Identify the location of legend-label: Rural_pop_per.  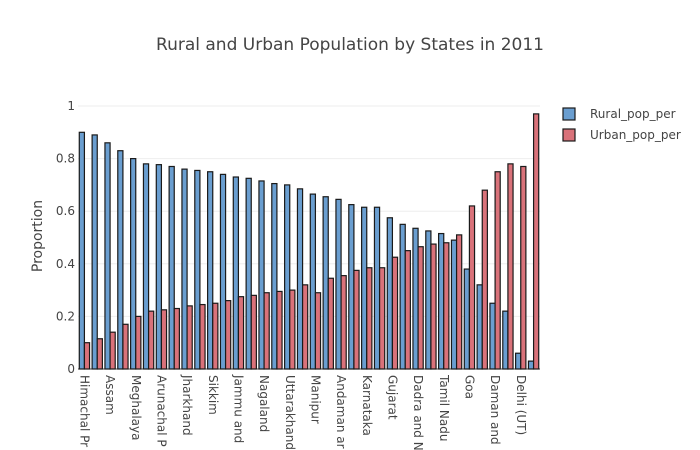
(633, 114).